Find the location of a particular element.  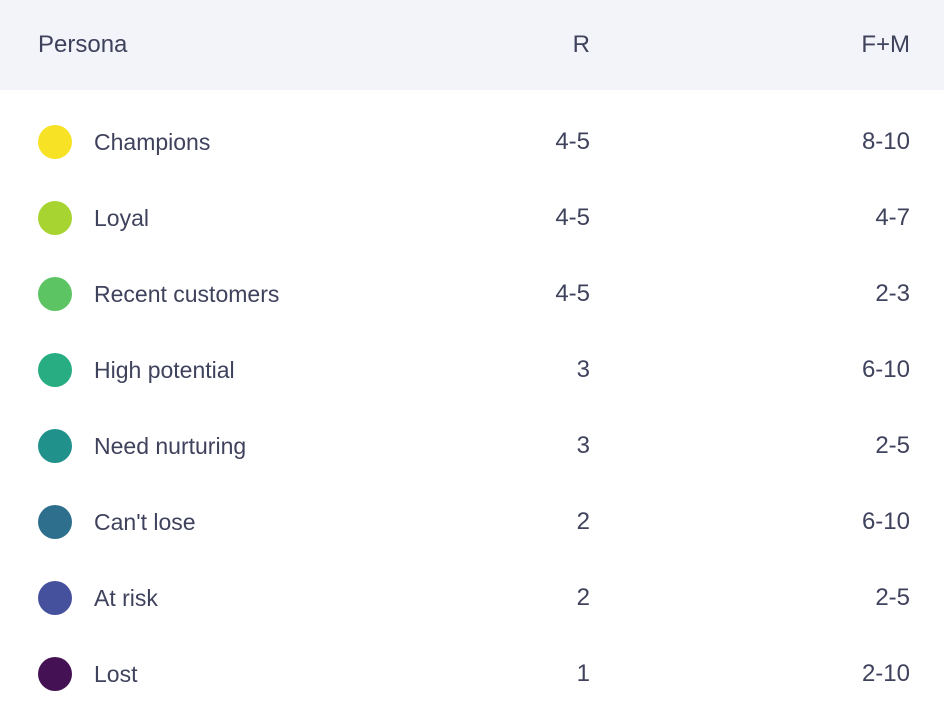

r-value: 1 is located at coordinates (583, 673).